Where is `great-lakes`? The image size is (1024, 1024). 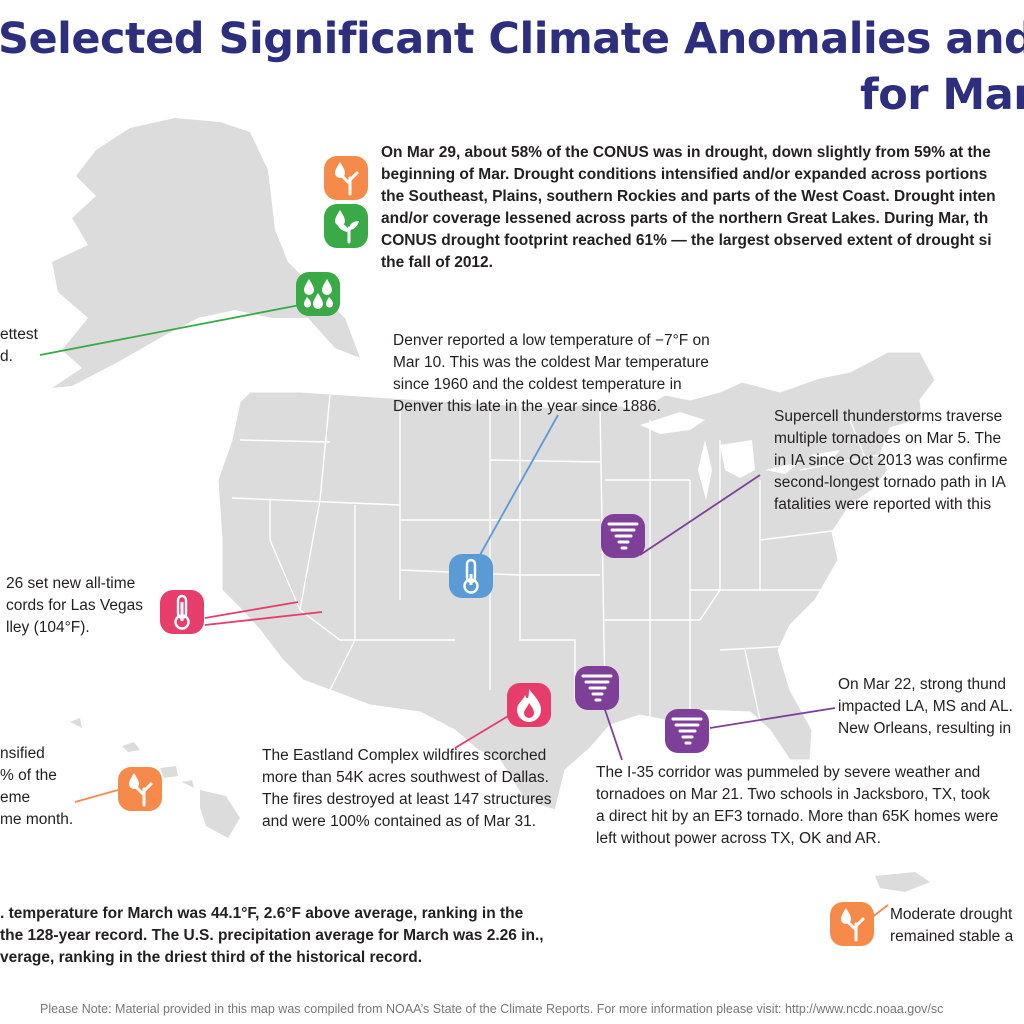 great-lakes is located at coordinates (740, 456).